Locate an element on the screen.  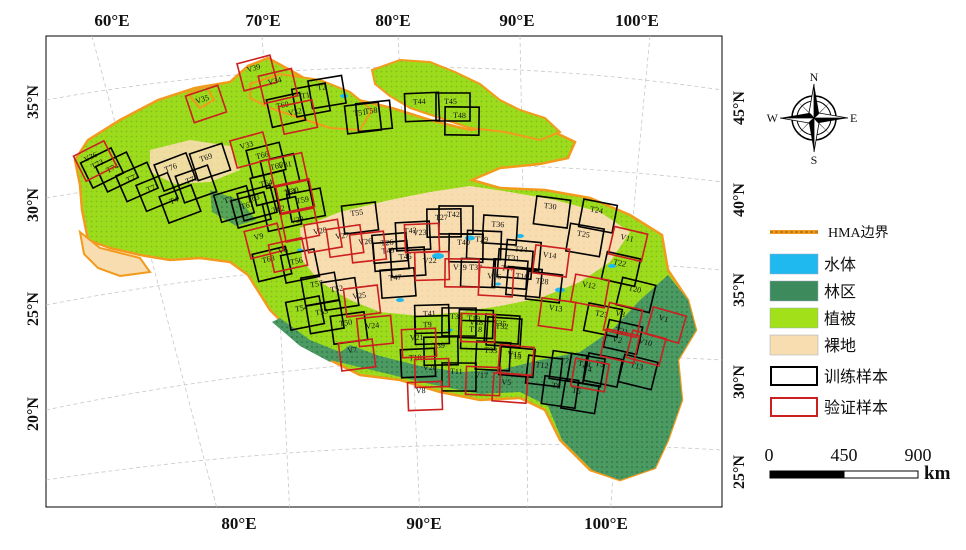
tile-label: T56 is located at coordinates (296, 260).